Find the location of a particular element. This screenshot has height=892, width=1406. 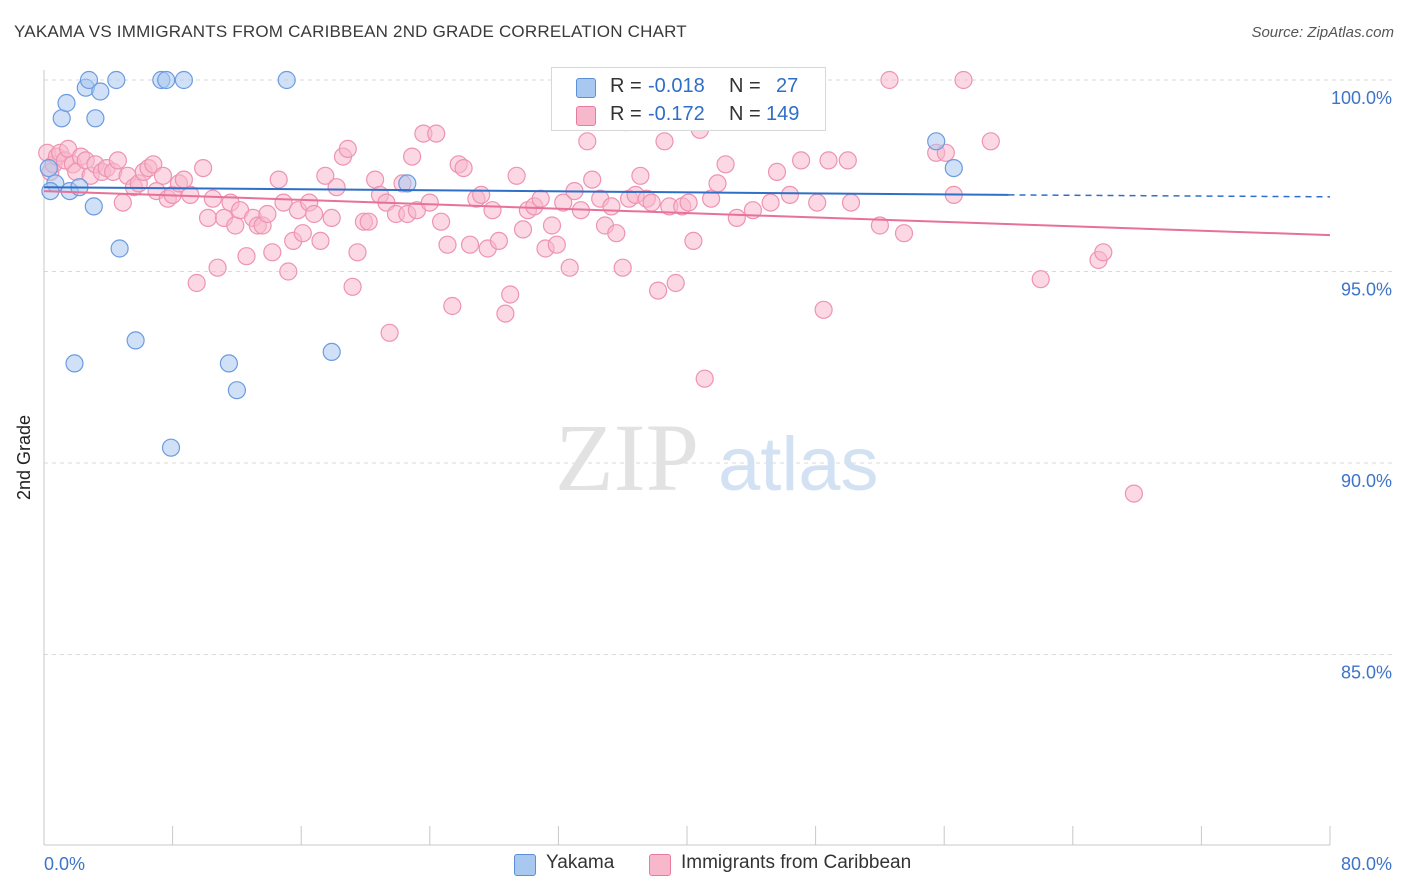

watermark: ZIP atlas is located at coordinates (717, 457).